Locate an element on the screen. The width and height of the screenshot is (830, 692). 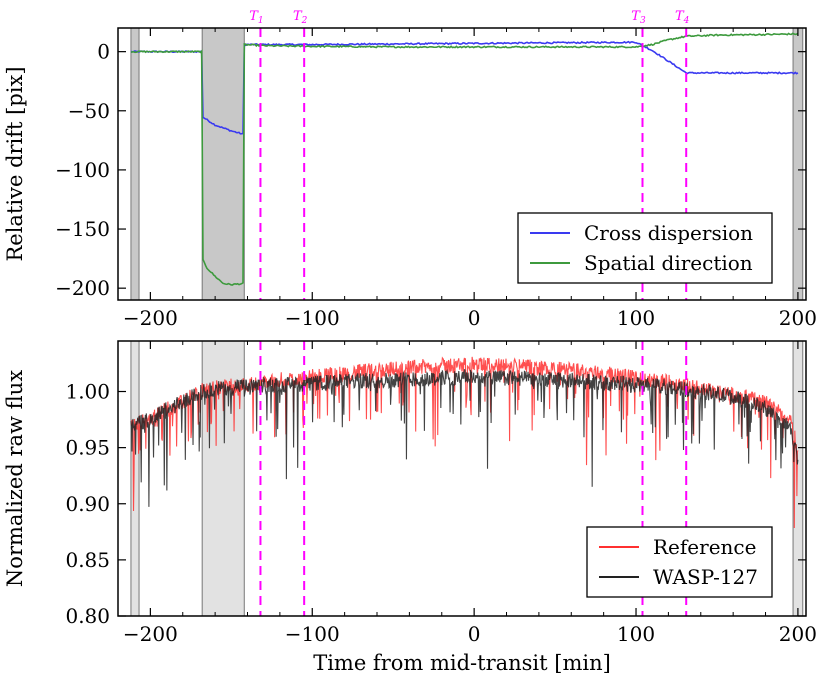
y-tick-label: 0 is located at coordinates (103, 52).